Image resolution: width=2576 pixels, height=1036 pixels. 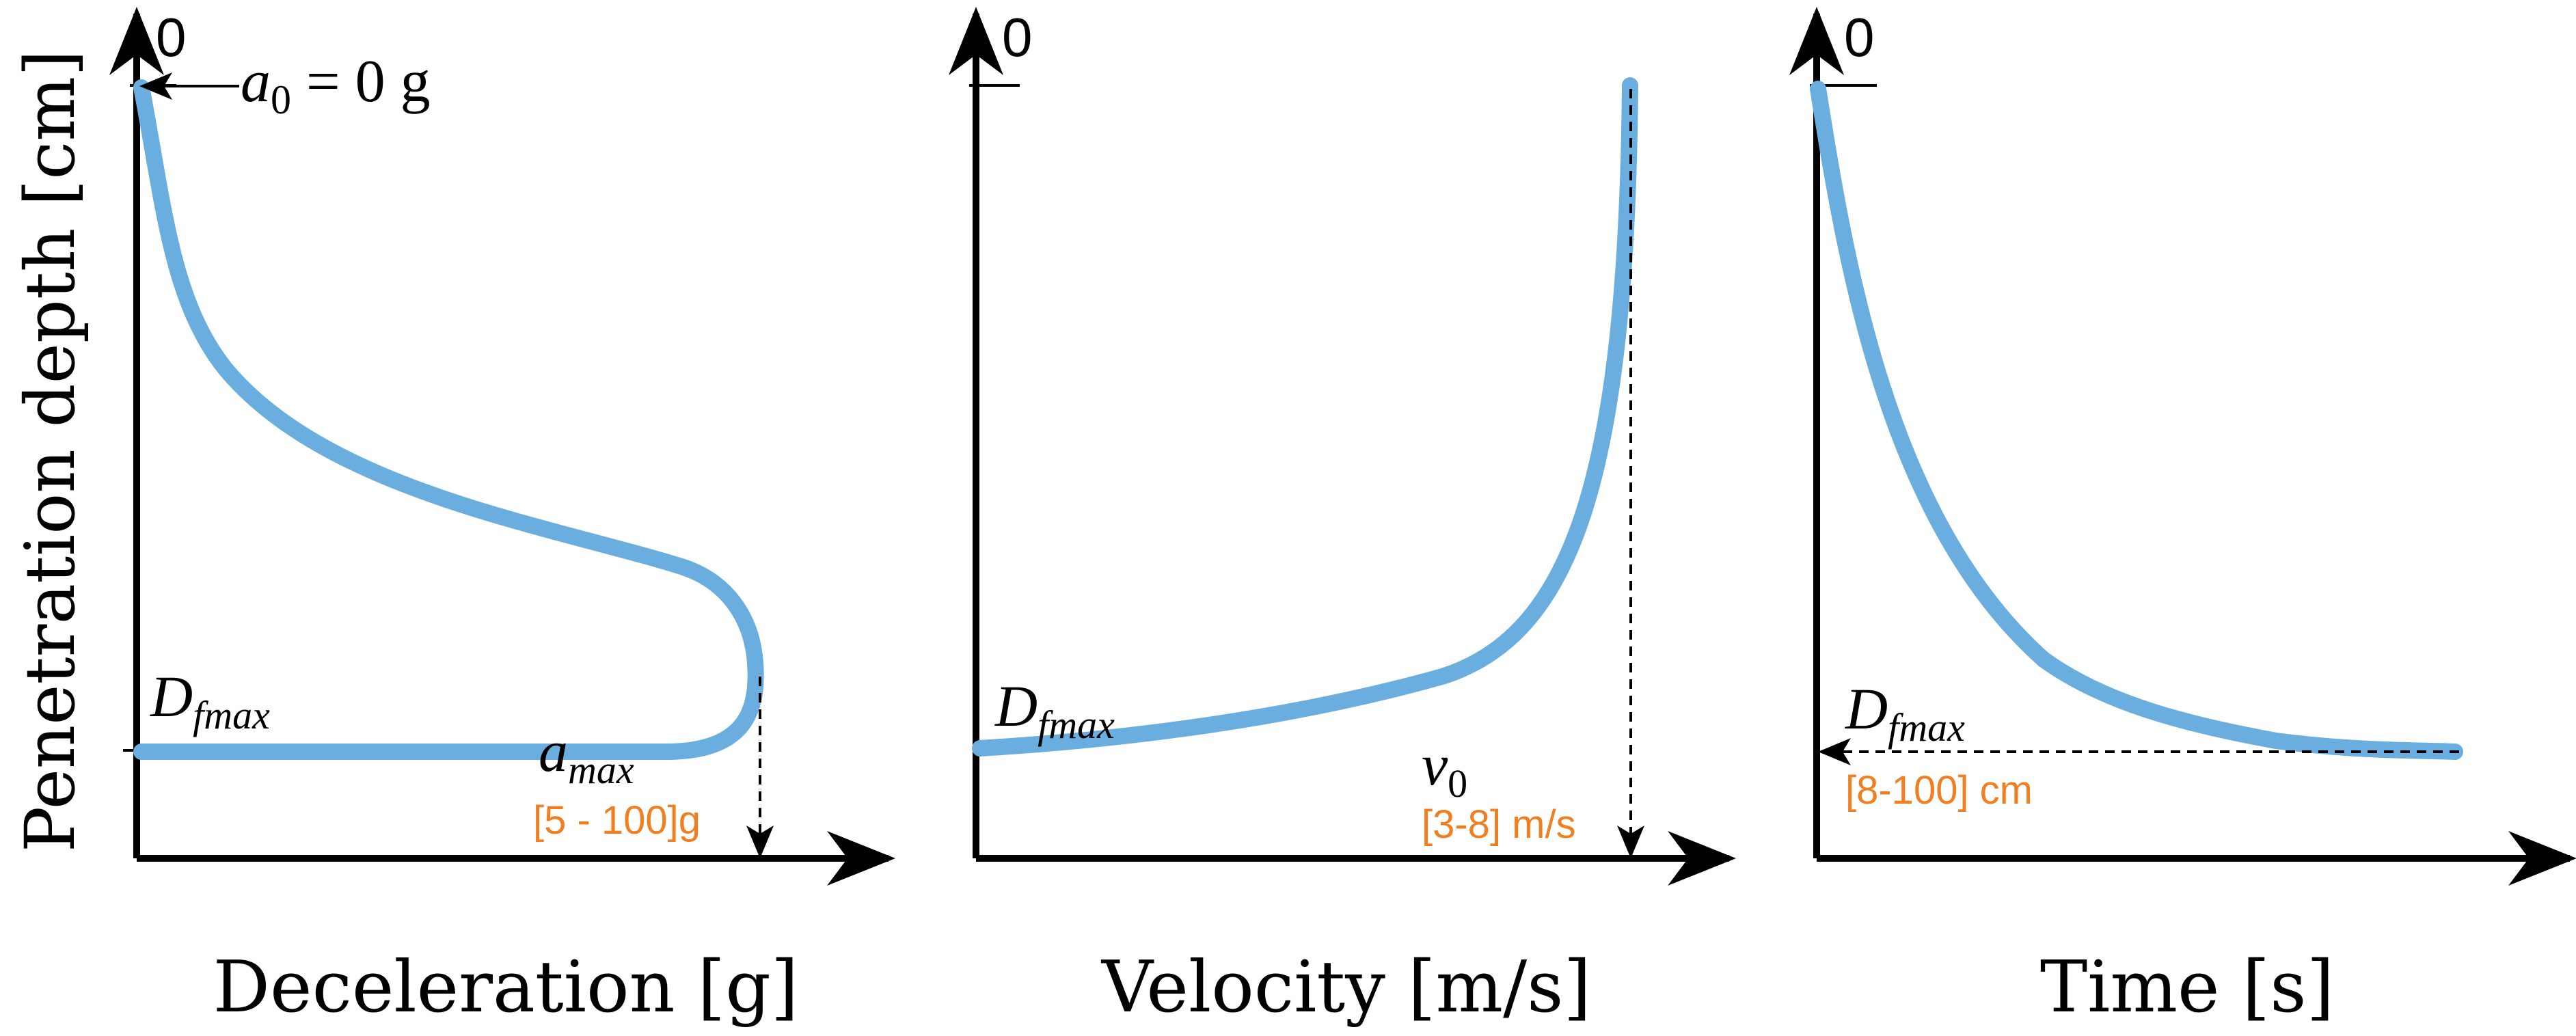 What do you see at coordinates (1939, 790) in the screenshot?
I see `dfmax-range: [8-100] cm` at bounding box center [1939, 790].